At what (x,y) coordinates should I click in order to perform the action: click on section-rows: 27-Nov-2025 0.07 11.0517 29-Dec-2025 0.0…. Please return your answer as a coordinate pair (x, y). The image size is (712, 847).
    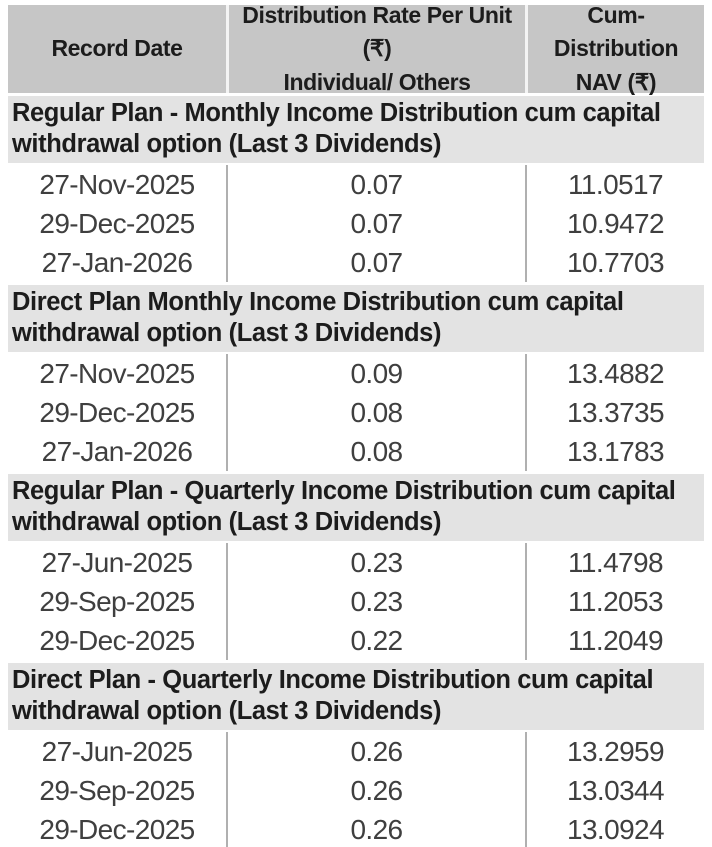
    Looking at the image, I should click on (356, 223).